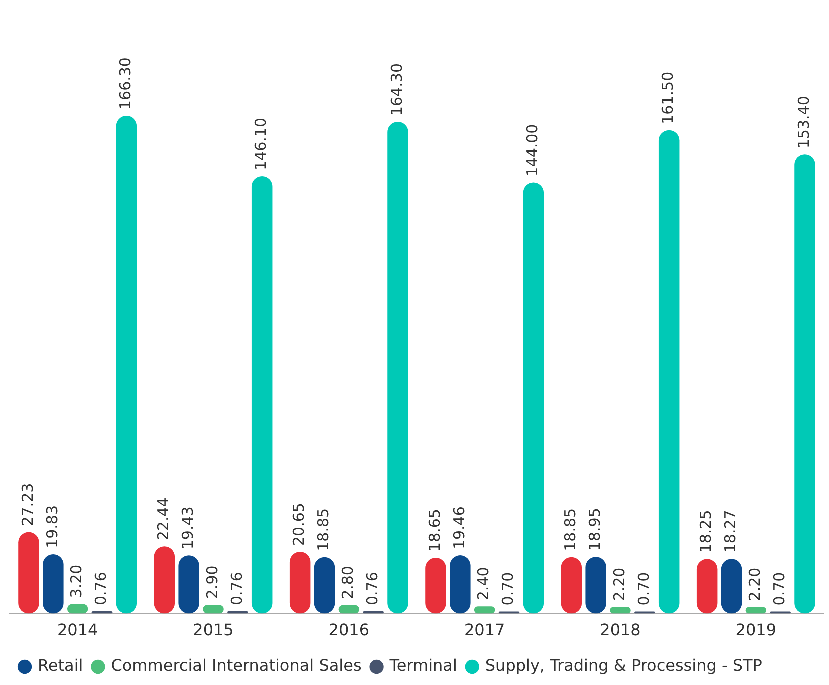  What do you see at coordinates (668, 98) in the screenshot?
I see `data-label: 161.50` at bounding box center [668, 98].